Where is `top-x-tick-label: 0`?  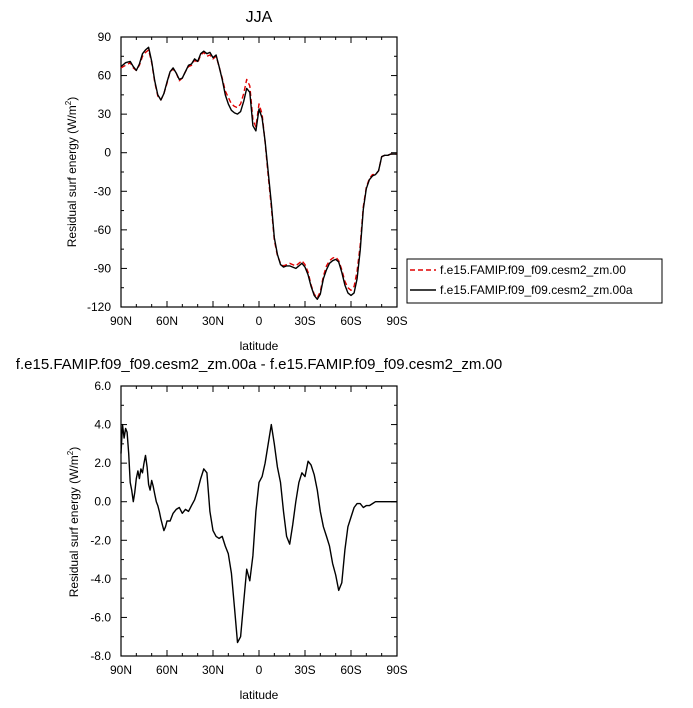 top-x-tick-label: 0 is located at coordinates (259, 321).